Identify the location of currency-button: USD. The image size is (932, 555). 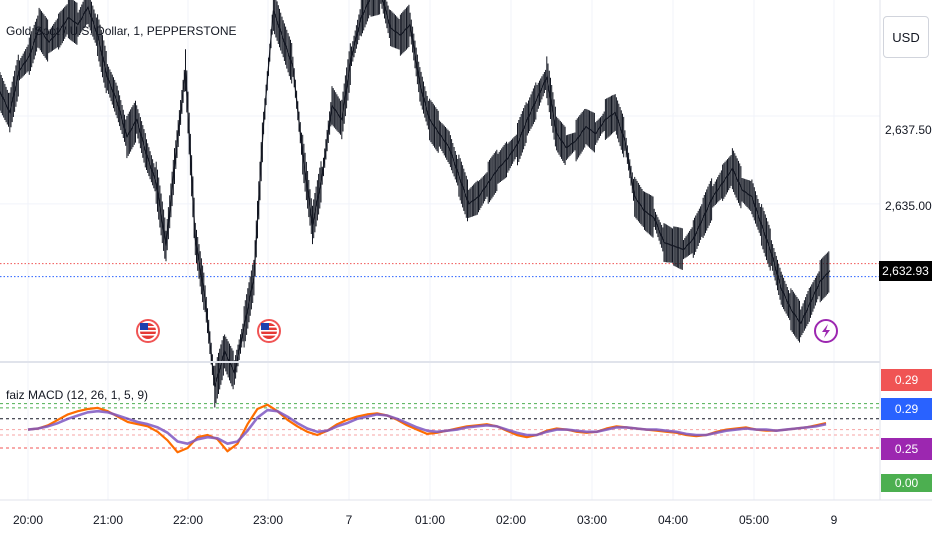
(906, 37).